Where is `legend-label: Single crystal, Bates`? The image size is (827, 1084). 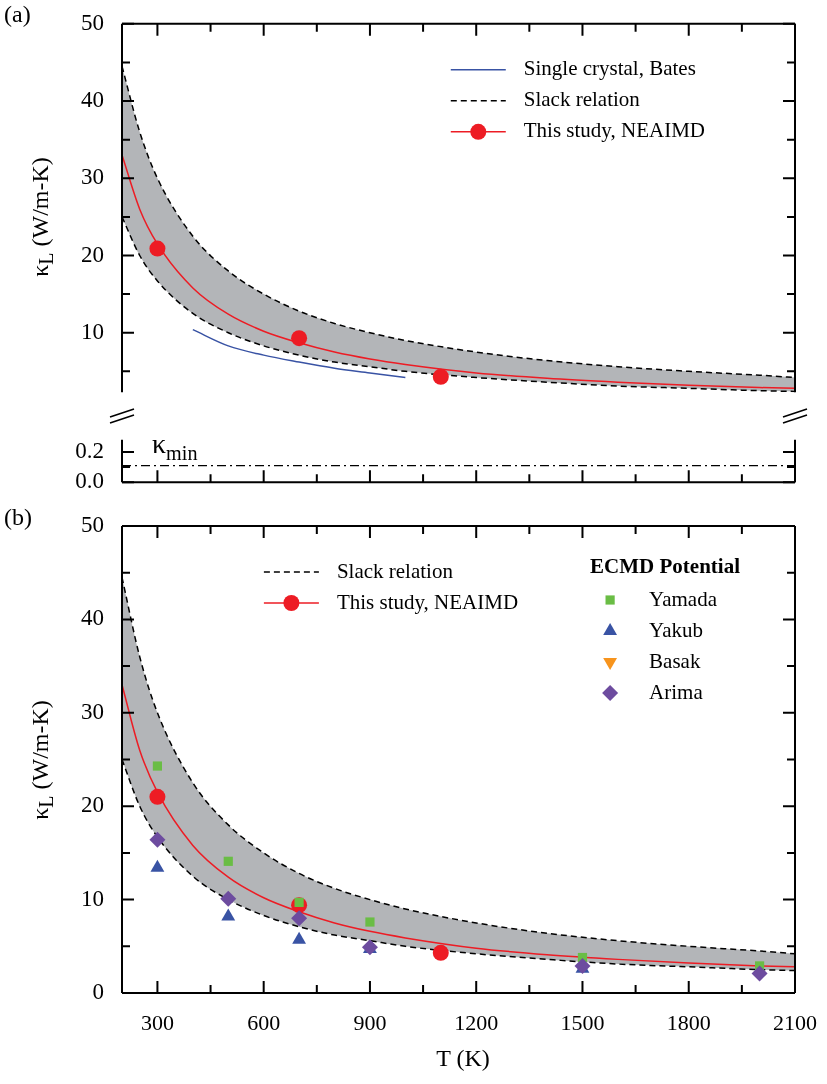 legend-label: Single crystal, Bates is located at coordinates (609, 68).